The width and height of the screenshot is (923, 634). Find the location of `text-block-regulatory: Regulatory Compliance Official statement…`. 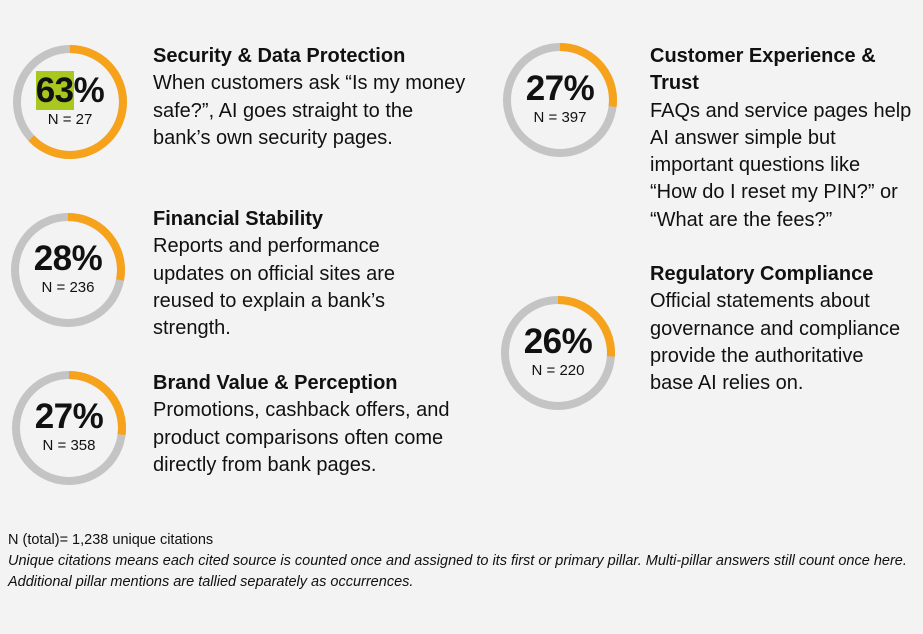

text-block-regulatory: Regulatory Compliance Official statement… is located at coordinates (781, 329).